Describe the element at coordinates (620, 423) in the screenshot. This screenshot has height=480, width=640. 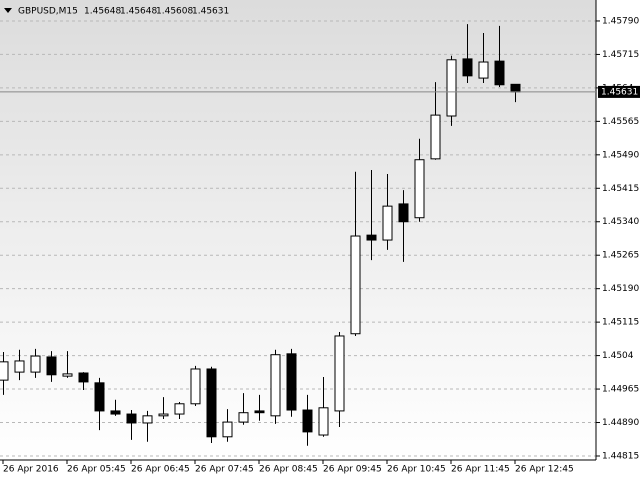
I see `y-tick-label: 1.44890` at that location.